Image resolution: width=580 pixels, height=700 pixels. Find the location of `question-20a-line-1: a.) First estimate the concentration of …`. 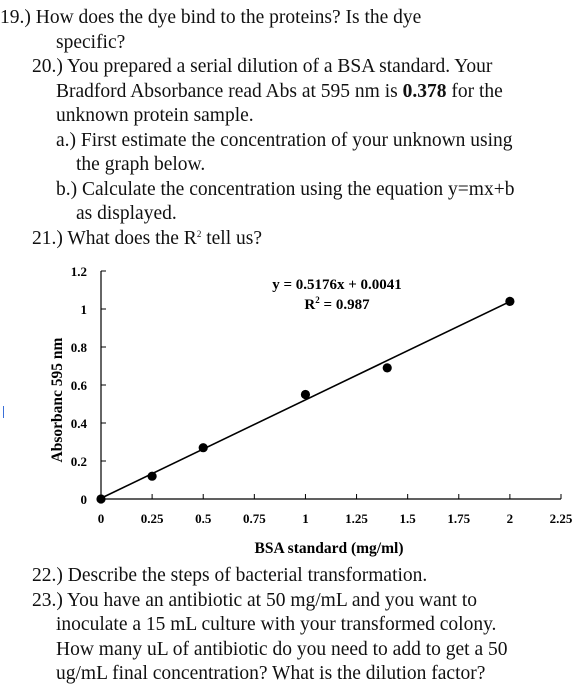

question-20a-line-1: a.) First estimate the concentration of … is located at coordinates (284, 140).